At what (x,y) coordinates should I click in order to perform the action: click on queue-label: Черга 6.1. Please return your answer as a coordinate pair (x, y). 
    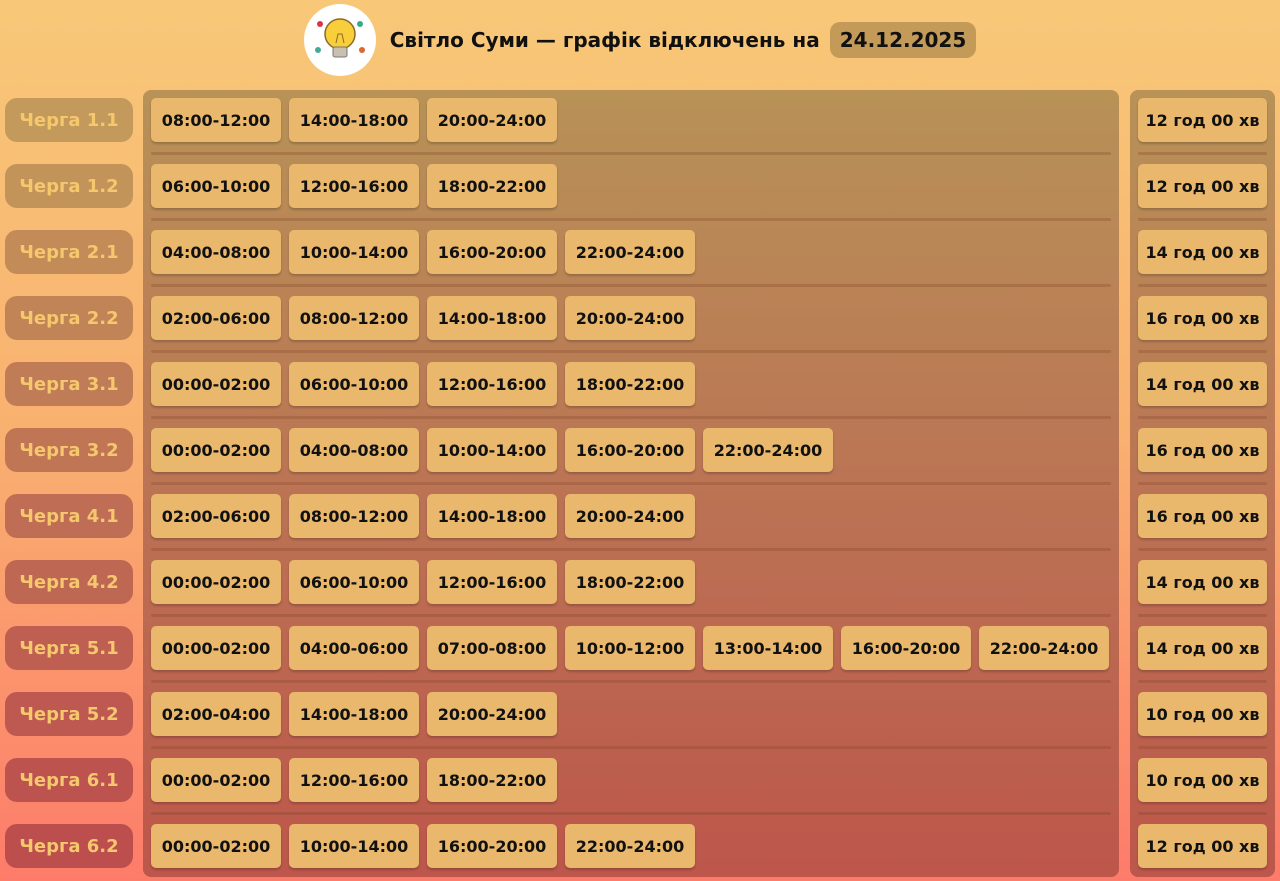
    Looking at the image, I should click on (69, 780).